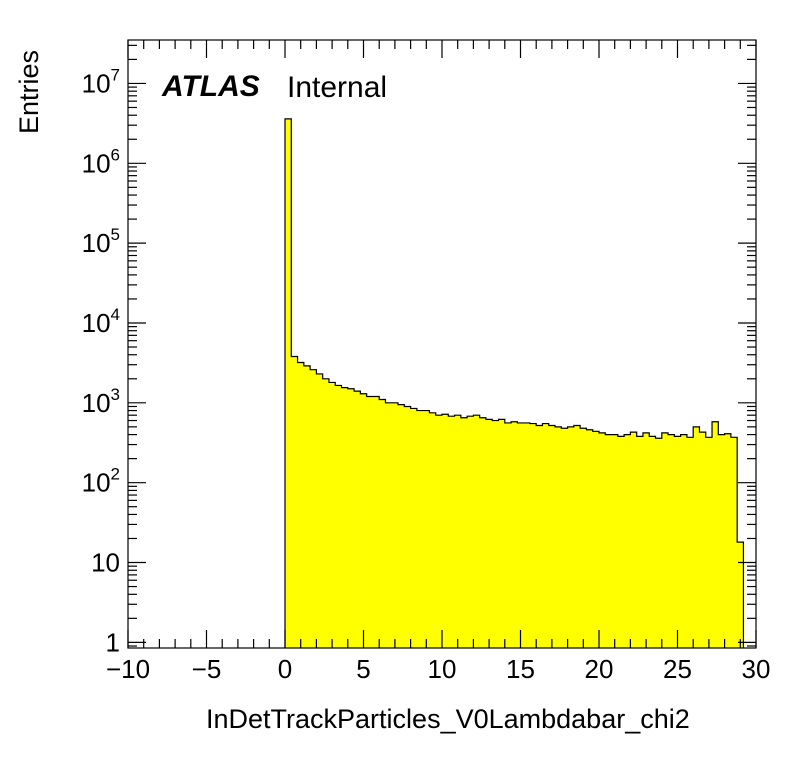 This screenshot has width=796, height=772. Describe the element at coordinates (101, 481) in the screenshot. I see `y-tick-label: 10²` at that location.